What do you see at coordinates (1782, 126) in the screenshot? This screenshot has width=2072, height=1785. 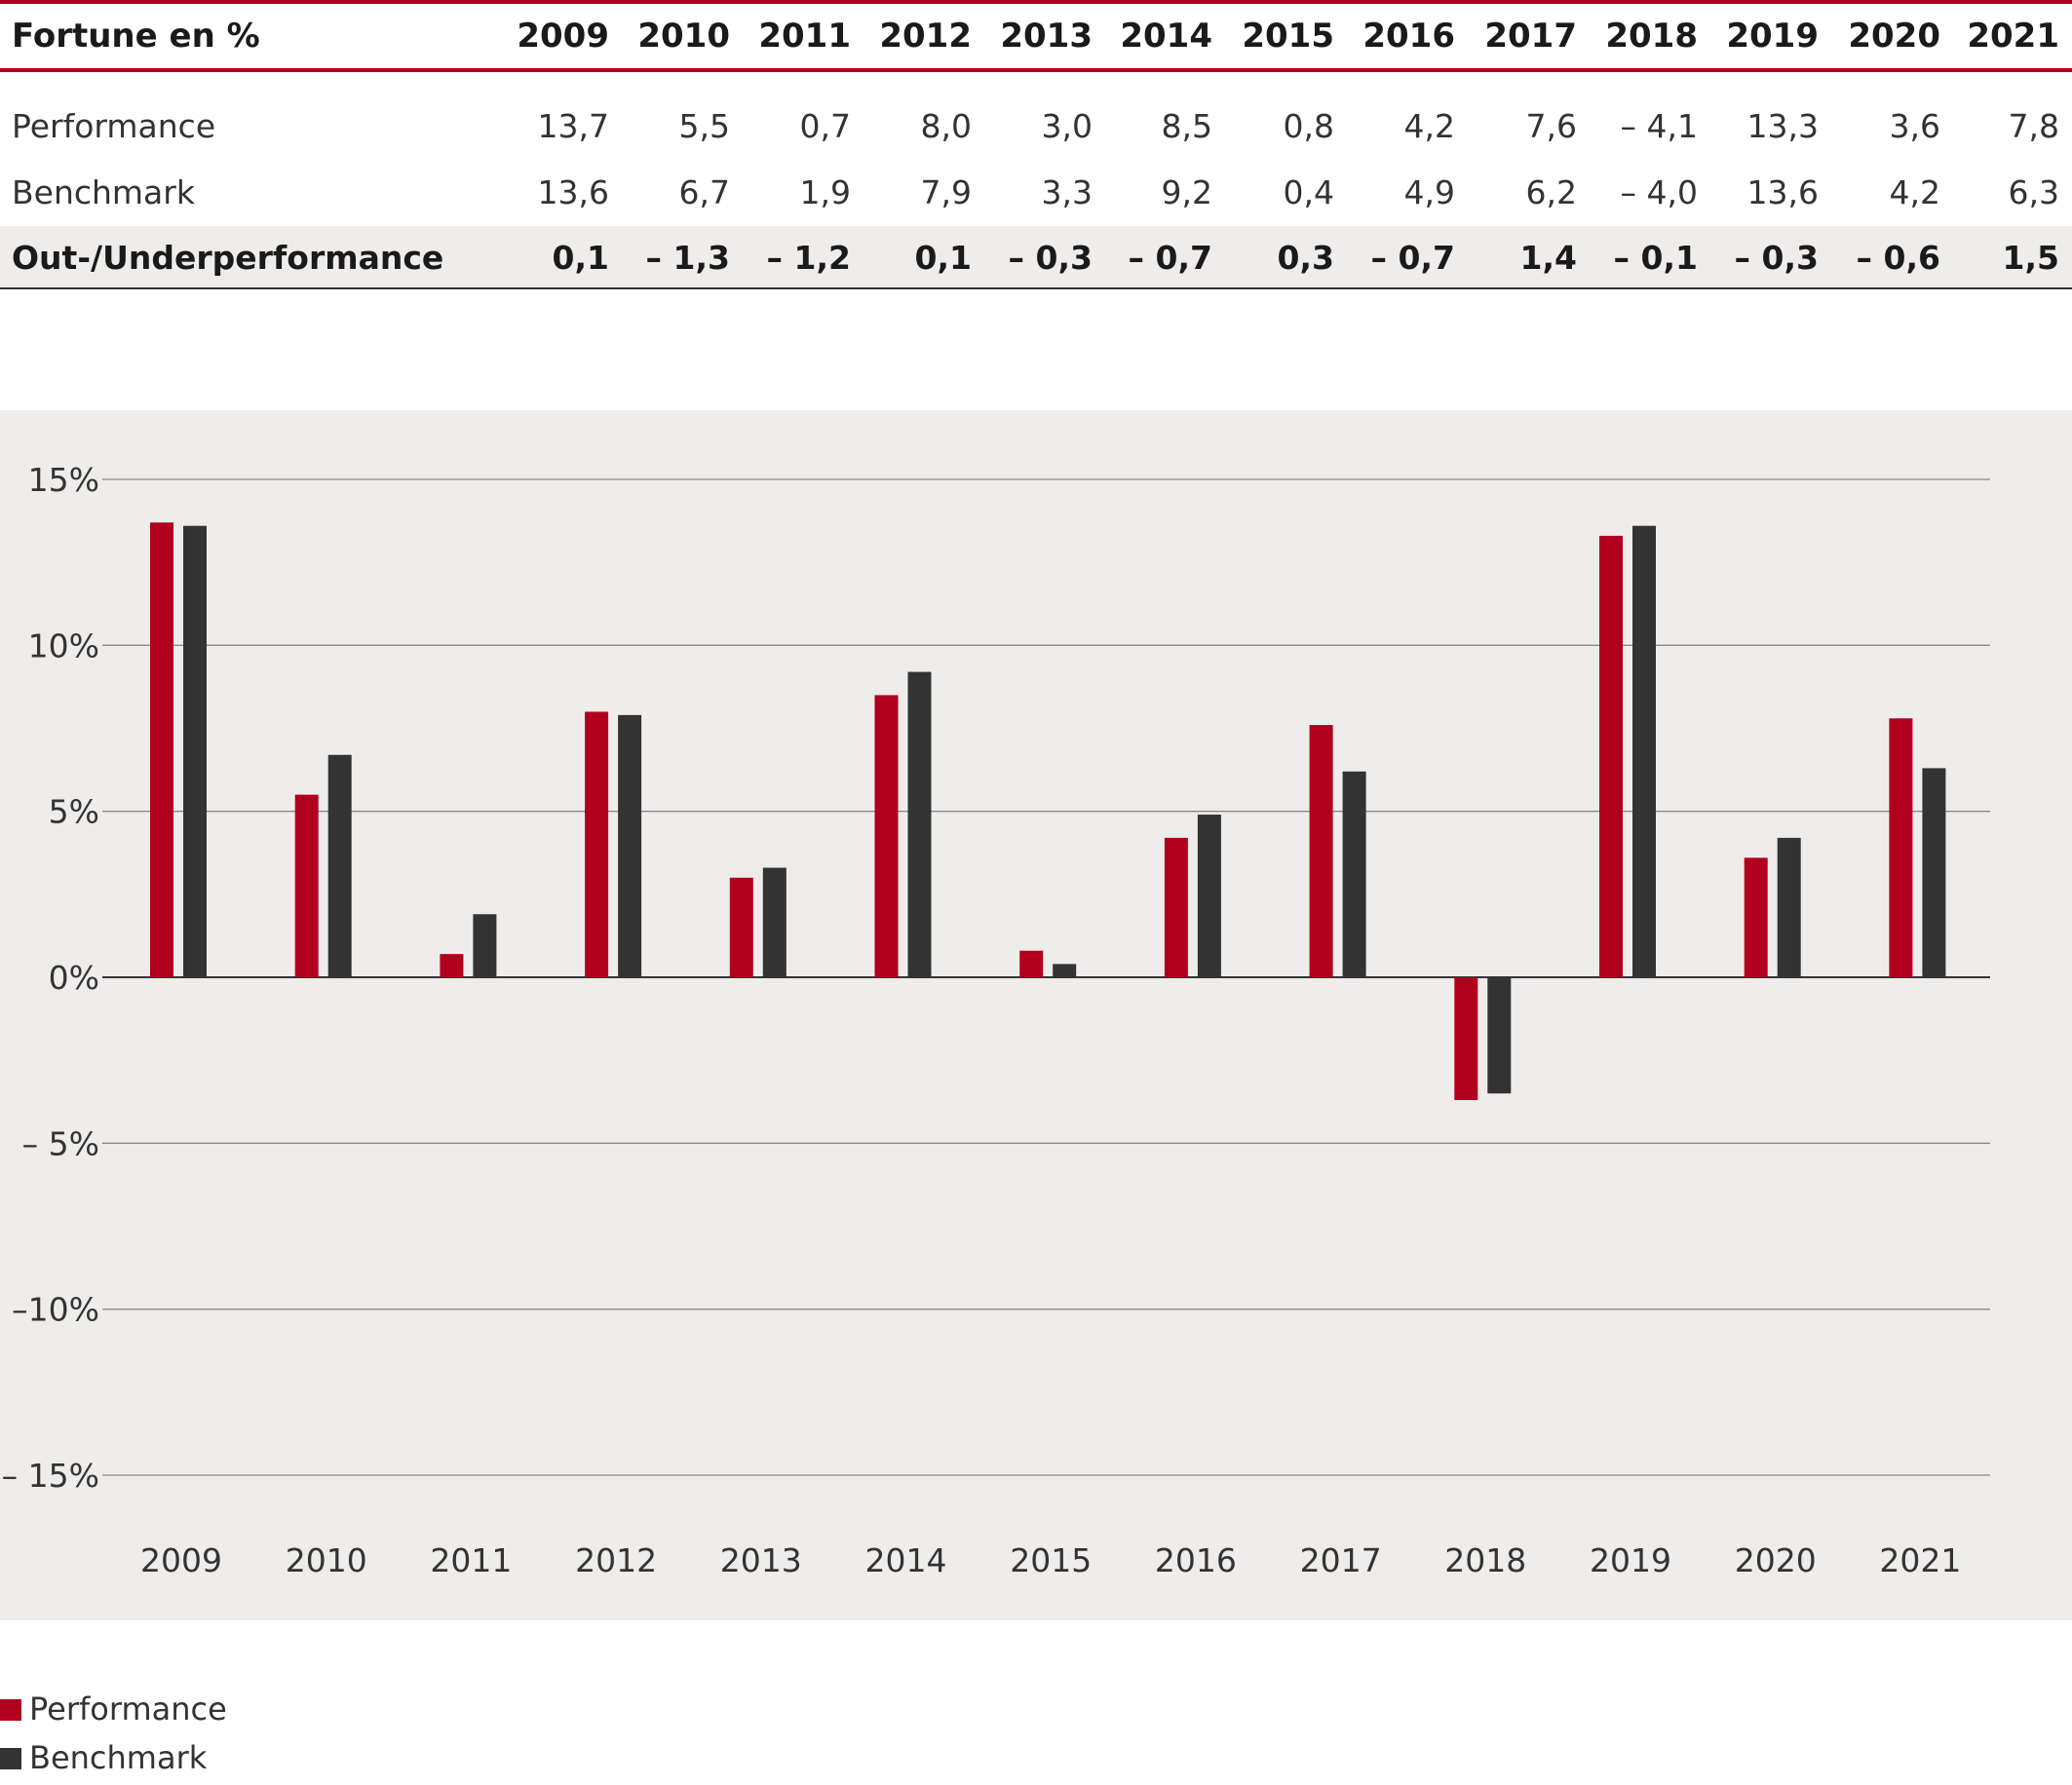 I see `table-cell-performance: 13,3` at bounding box center [1782, 126].